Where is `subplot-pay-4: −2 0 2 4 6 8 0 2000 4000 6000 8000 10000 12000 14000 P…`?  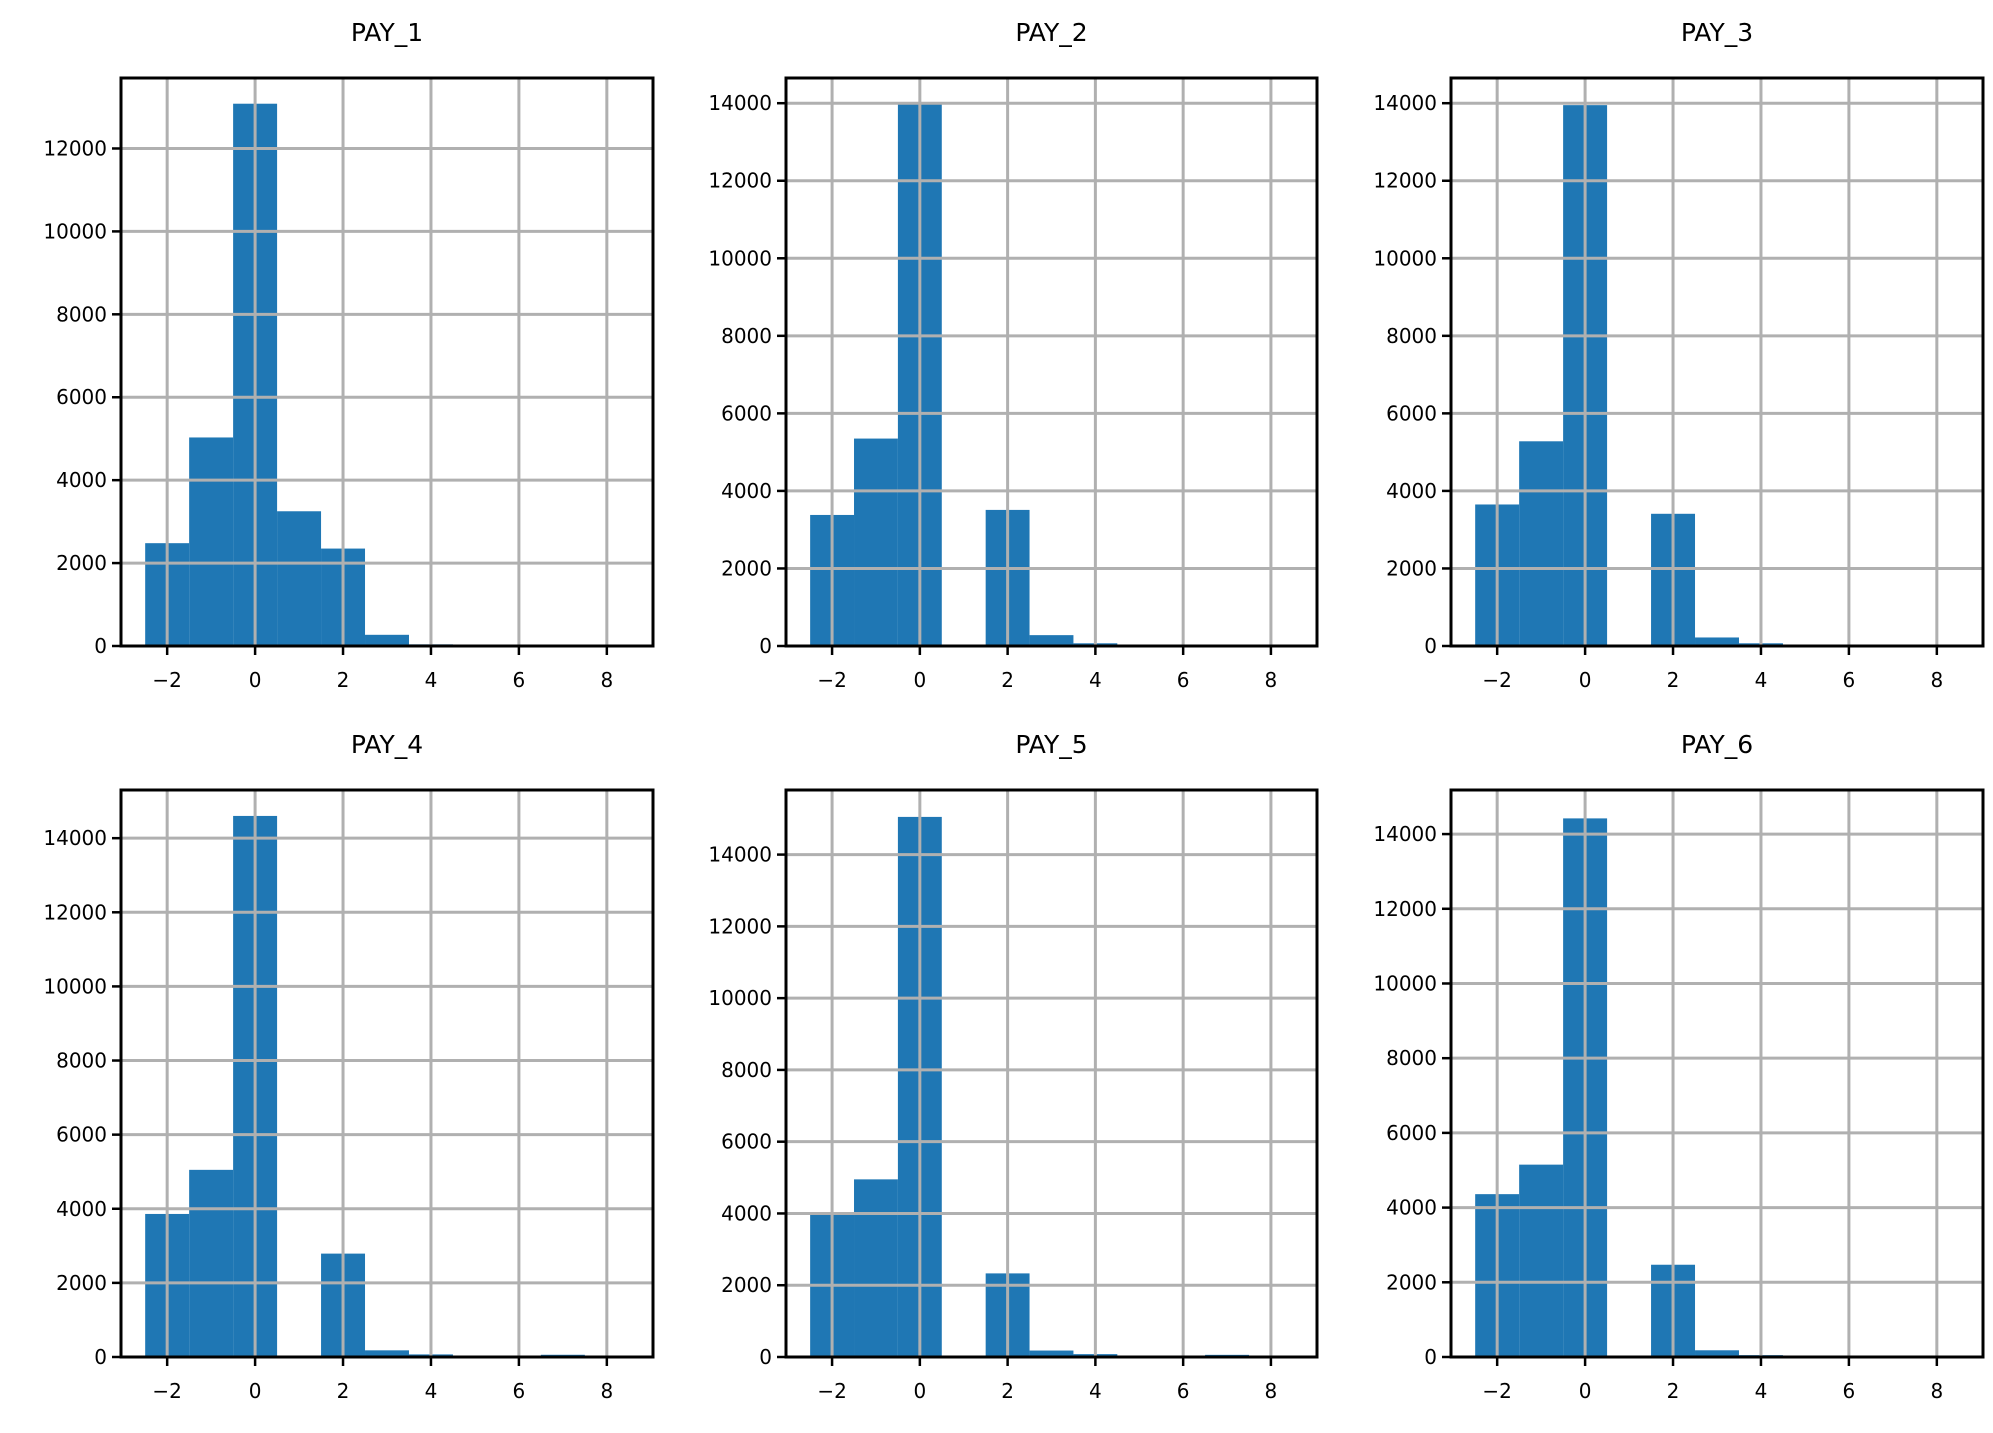 subplot-pay-4: −2 0 2 4 6 8 0 2000 4000 6000 8000 10000 12000 14000 P… is located at coordinates (349, 1066).